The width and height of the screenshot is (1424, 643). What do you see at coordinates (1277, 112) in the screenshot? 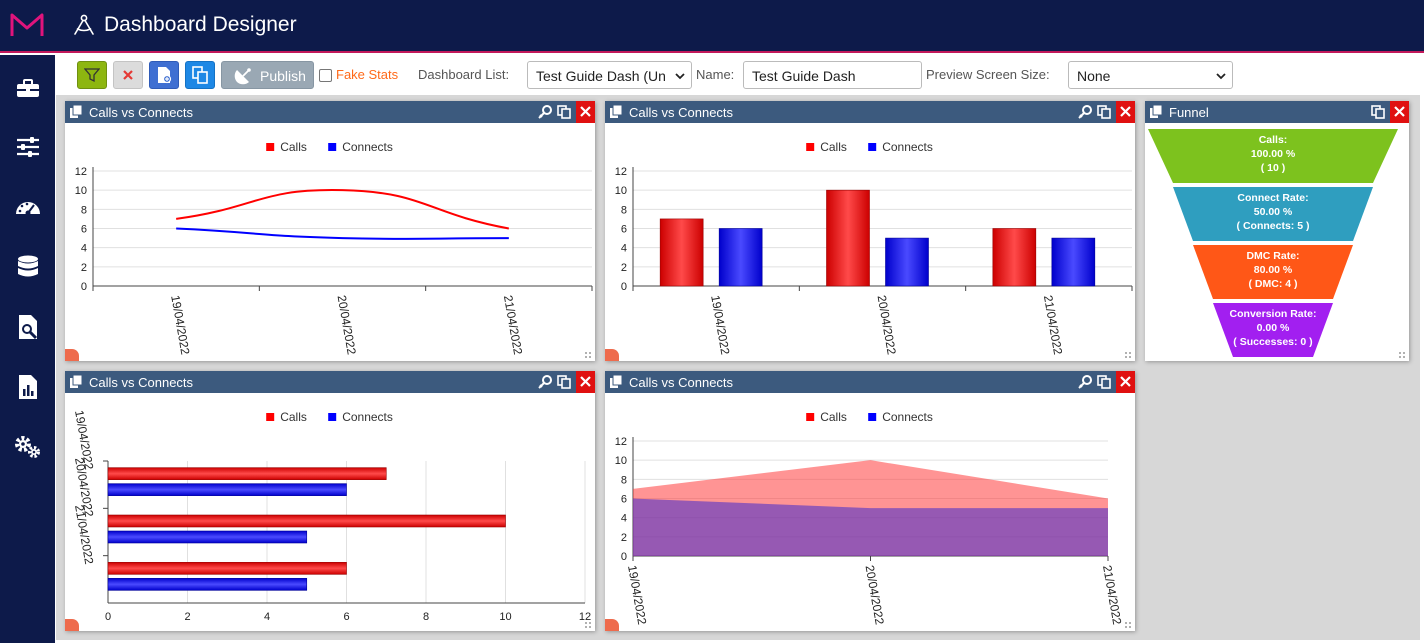
I see `widget-header: Funnel` at bounding box center [1277, 112].